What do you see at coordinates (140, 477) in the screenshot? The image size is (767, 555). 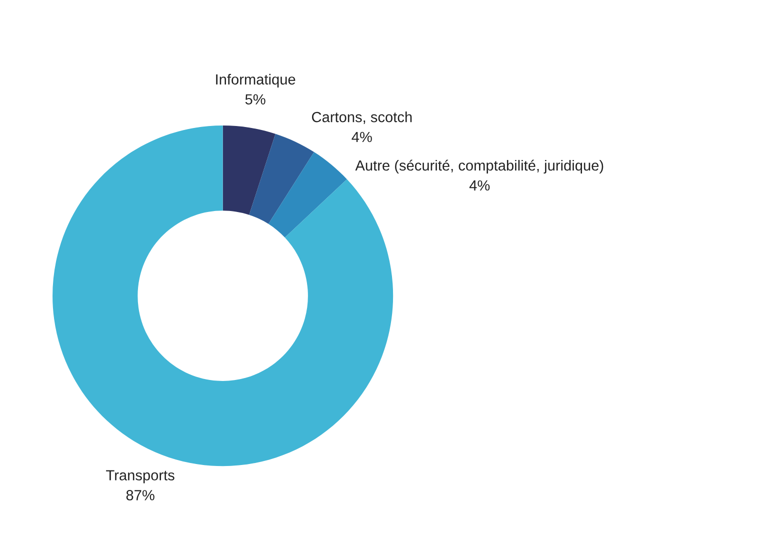 I see `slice-label: Transports` at bounding box center [140, 477].